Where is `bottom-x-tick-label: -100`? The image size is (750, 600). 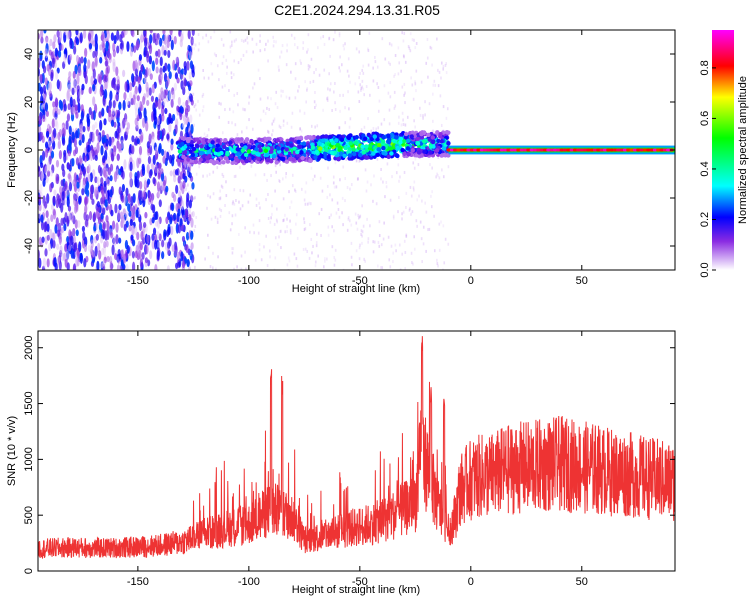
bottom-x-tick-label: -100 is located at coordinates (249, 582).